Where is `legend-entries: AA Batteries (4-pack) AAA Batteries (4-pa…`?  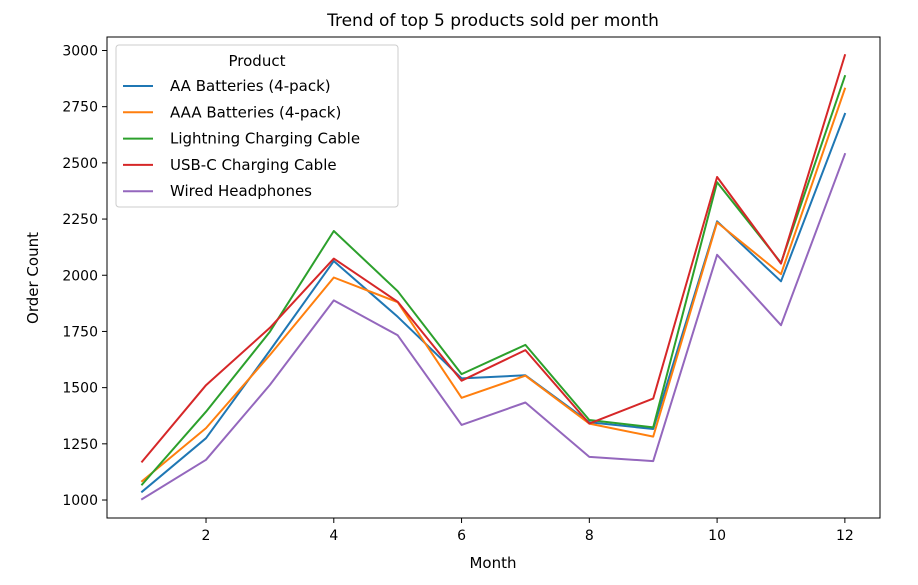
legend-entries: AA Batteries (4-pack) AAA Batteries (4-pa… is located at coordinates (241, 138).